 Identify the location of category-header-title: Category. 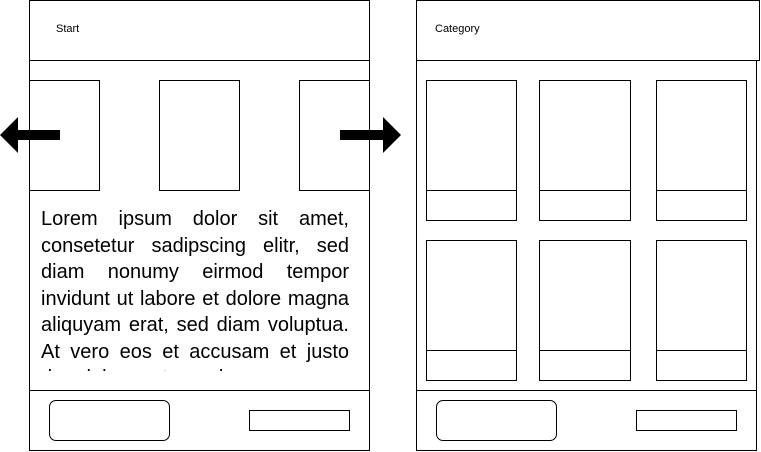
(457, 29).